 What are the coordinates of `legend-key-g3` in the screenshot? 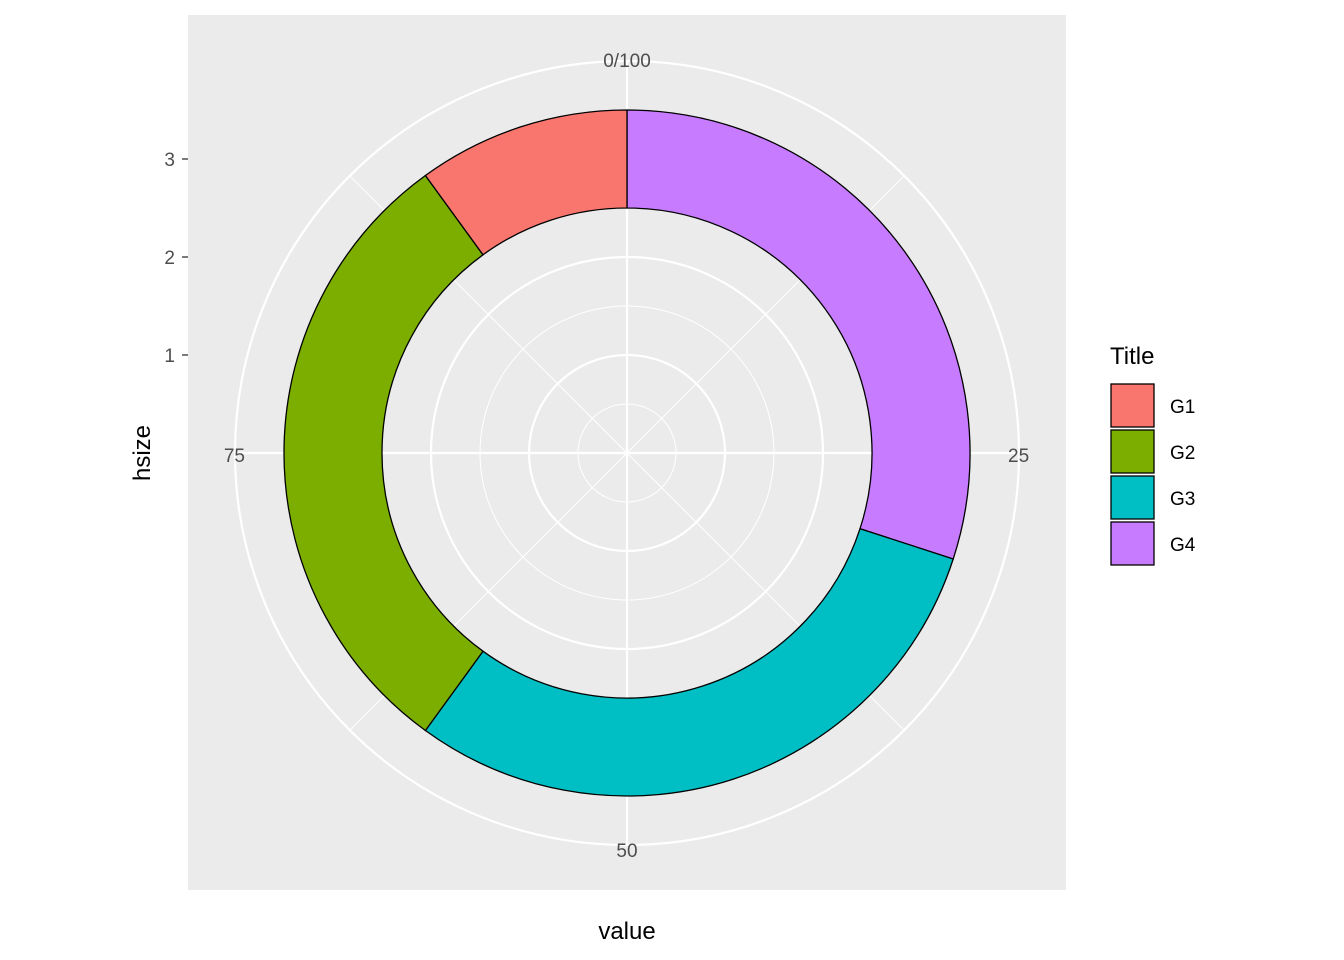 It's located at (1132, 497).